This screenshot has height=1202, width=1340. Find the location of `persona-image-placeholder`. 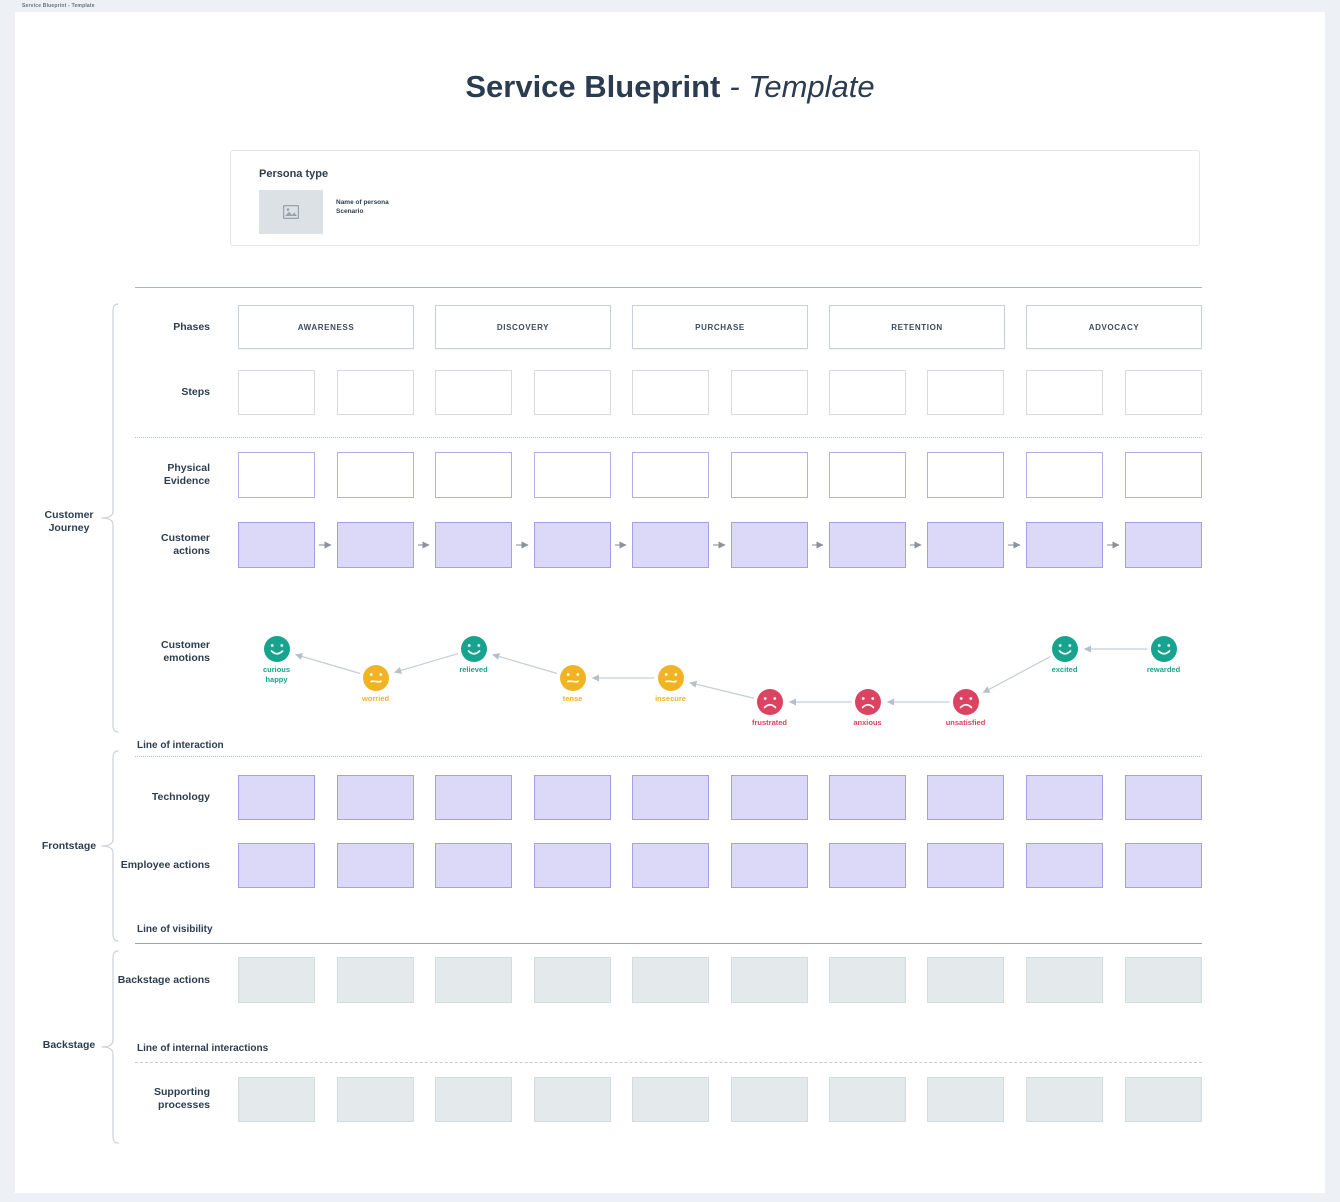

persona-image-placeholder is located at coordinates (291, 212).